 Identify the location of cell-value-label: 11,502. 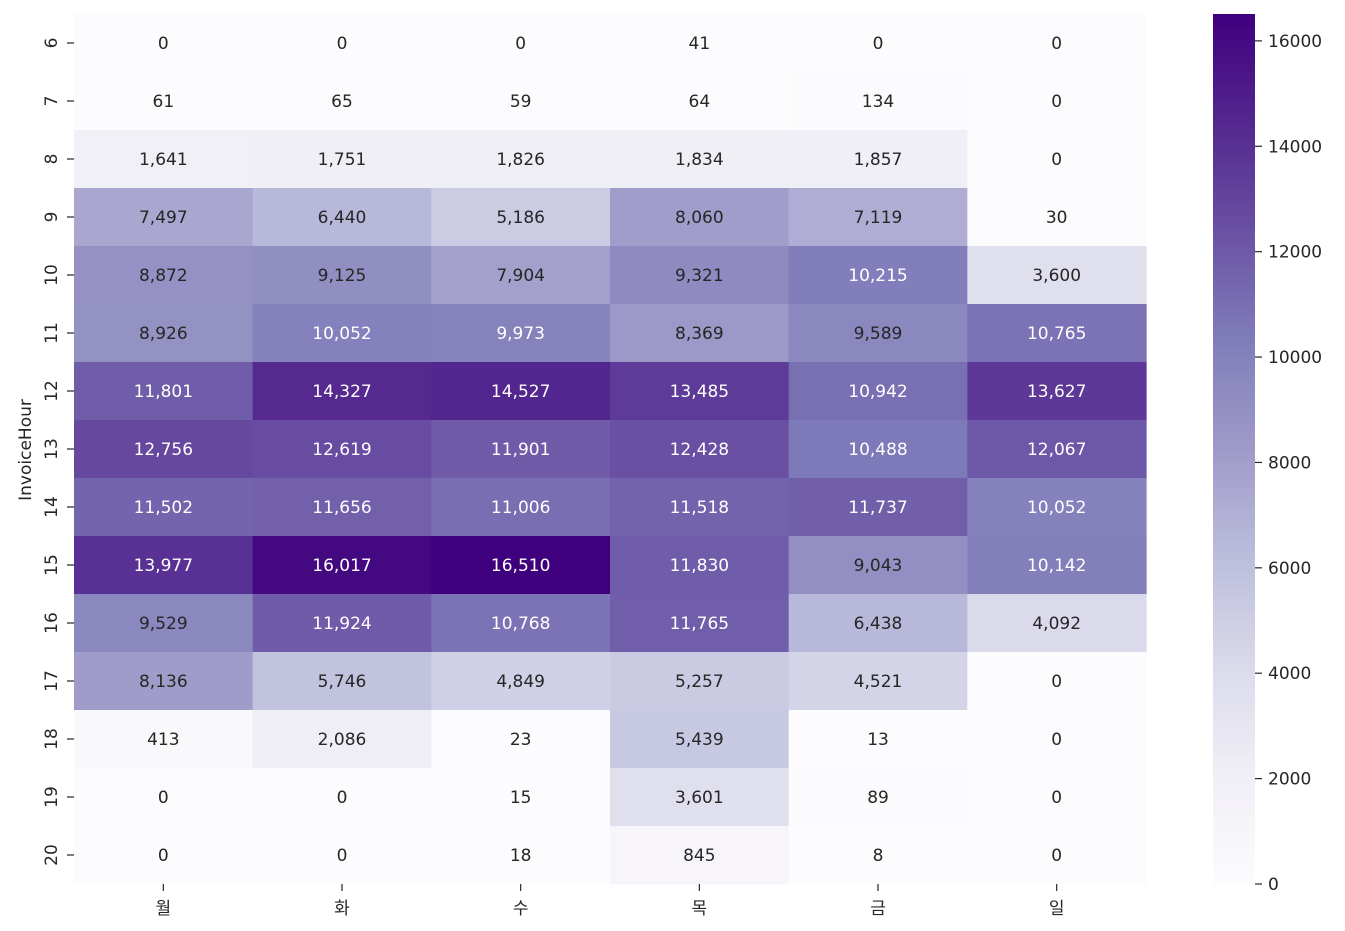
(163, 508).